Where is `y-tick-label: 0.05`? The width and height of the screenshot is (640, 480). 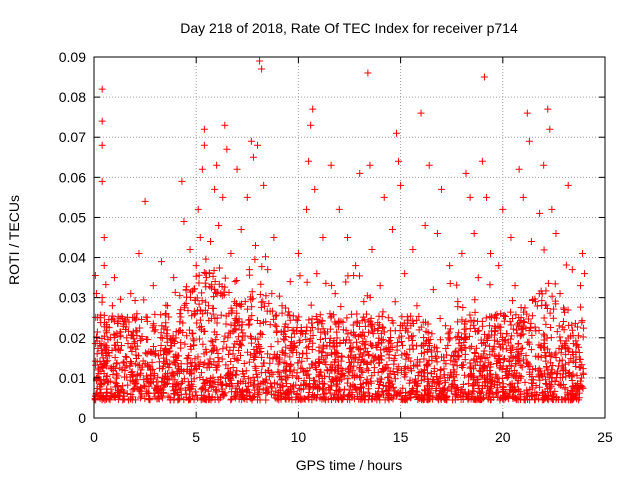 y-tick-label: 0.05 is located at coordinates (72, 217).